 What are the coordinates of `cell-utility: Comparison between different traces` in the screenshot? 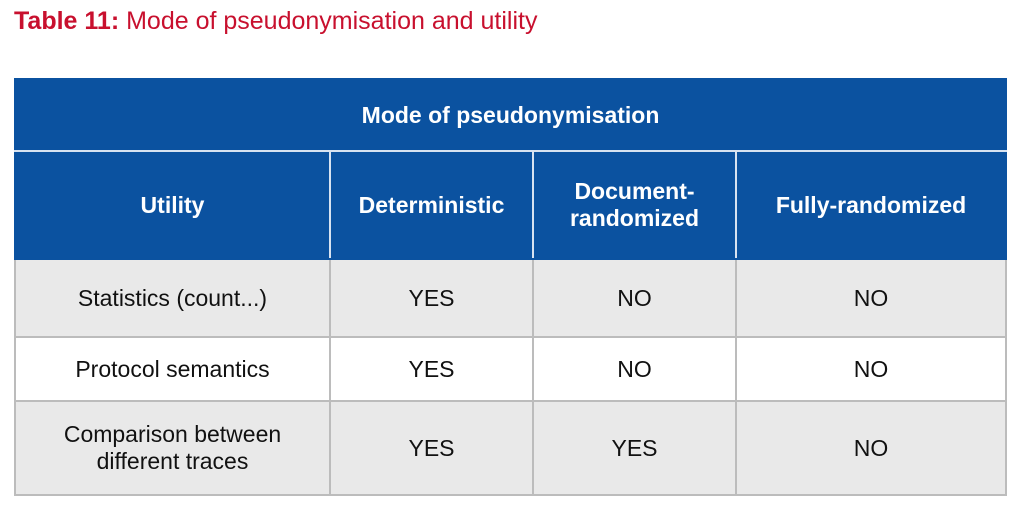 It's located at (172, 448).